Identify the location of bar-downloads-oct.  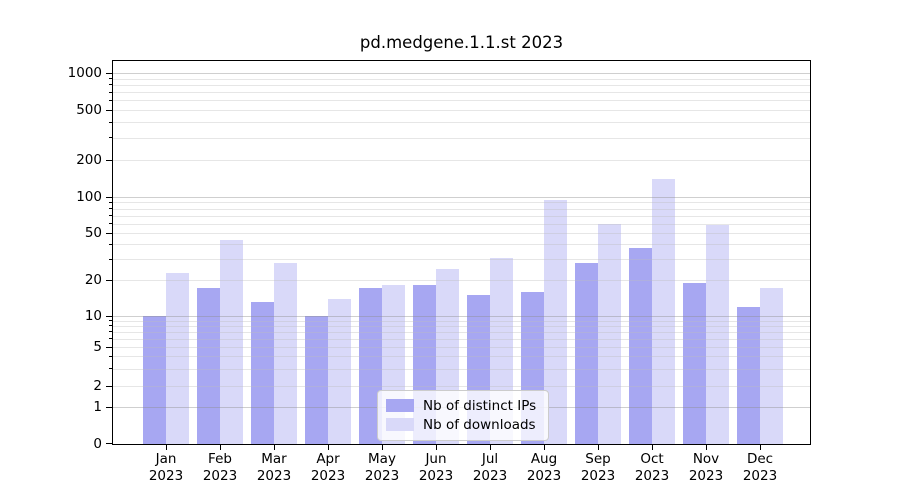
(663, 311).